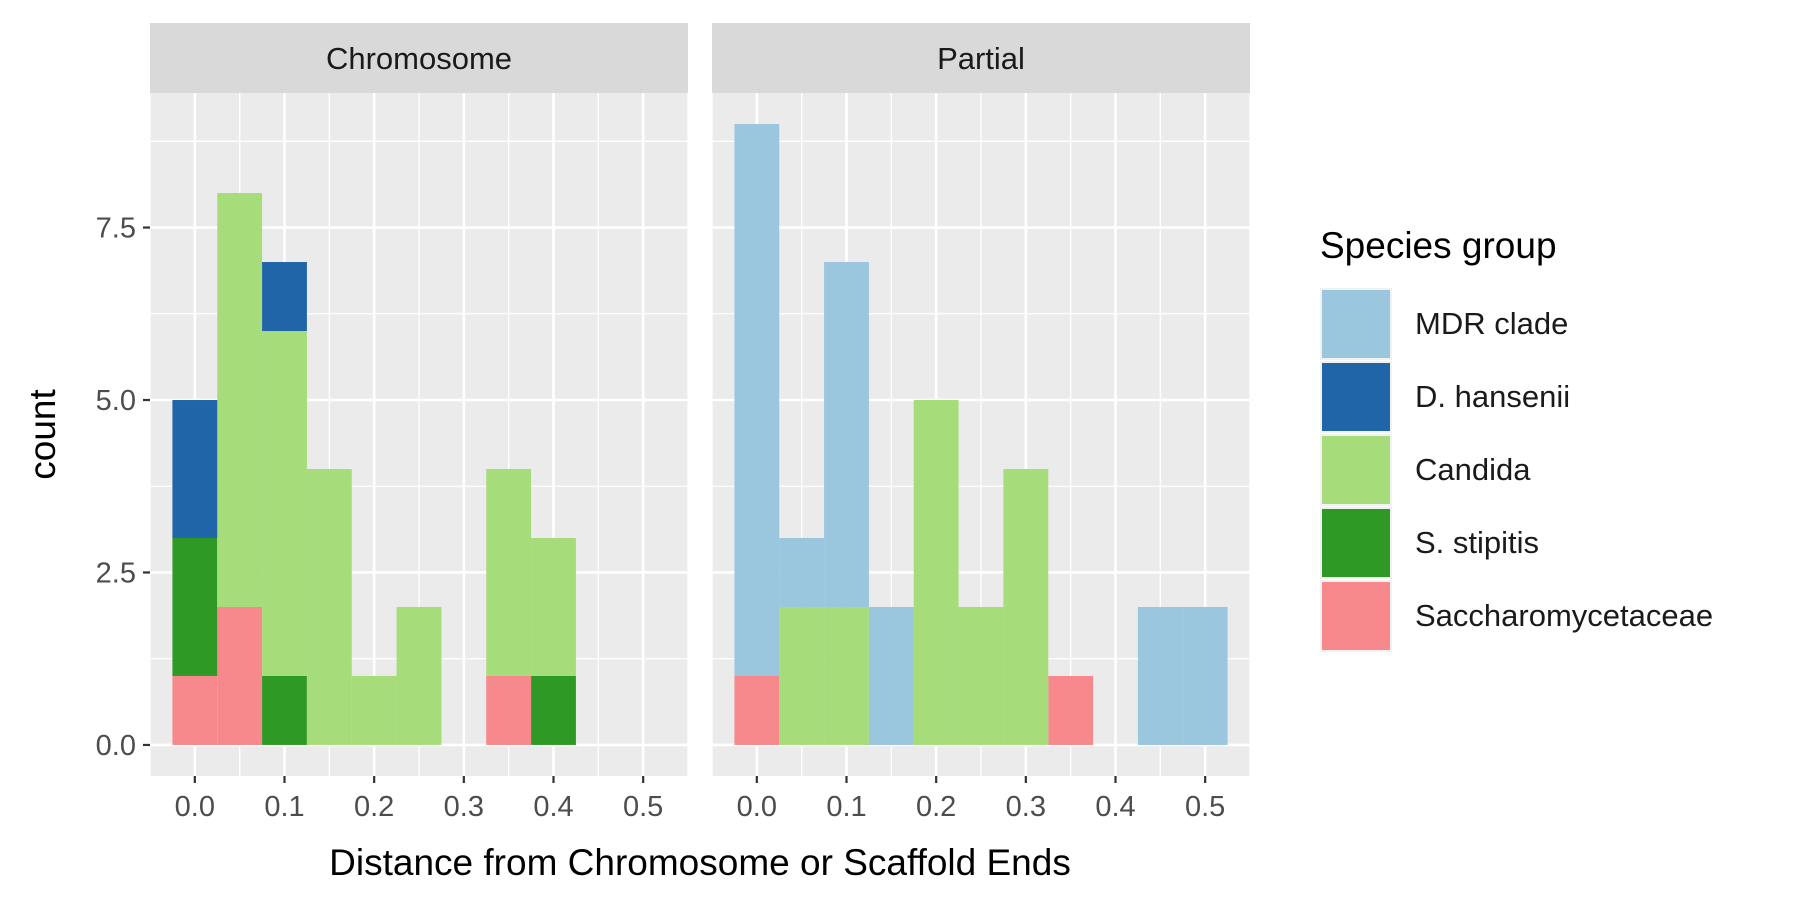 Image resolution: width=1800 pixels, height=900 pixels. Describe the element at coordinates (116, 401) in the screenshot. I see `y-tick-label: 5.0` at that location.